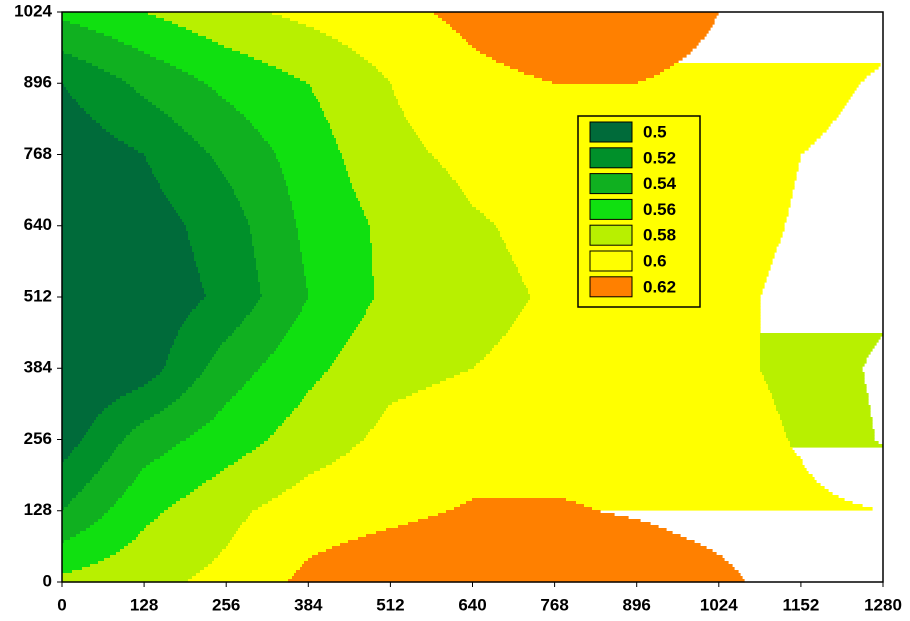 The height and width of the screenshot is (621, 910). Describe the element at coordinates (226, 604) in the screenshot. I see `x-tick-label: 256` at that location.